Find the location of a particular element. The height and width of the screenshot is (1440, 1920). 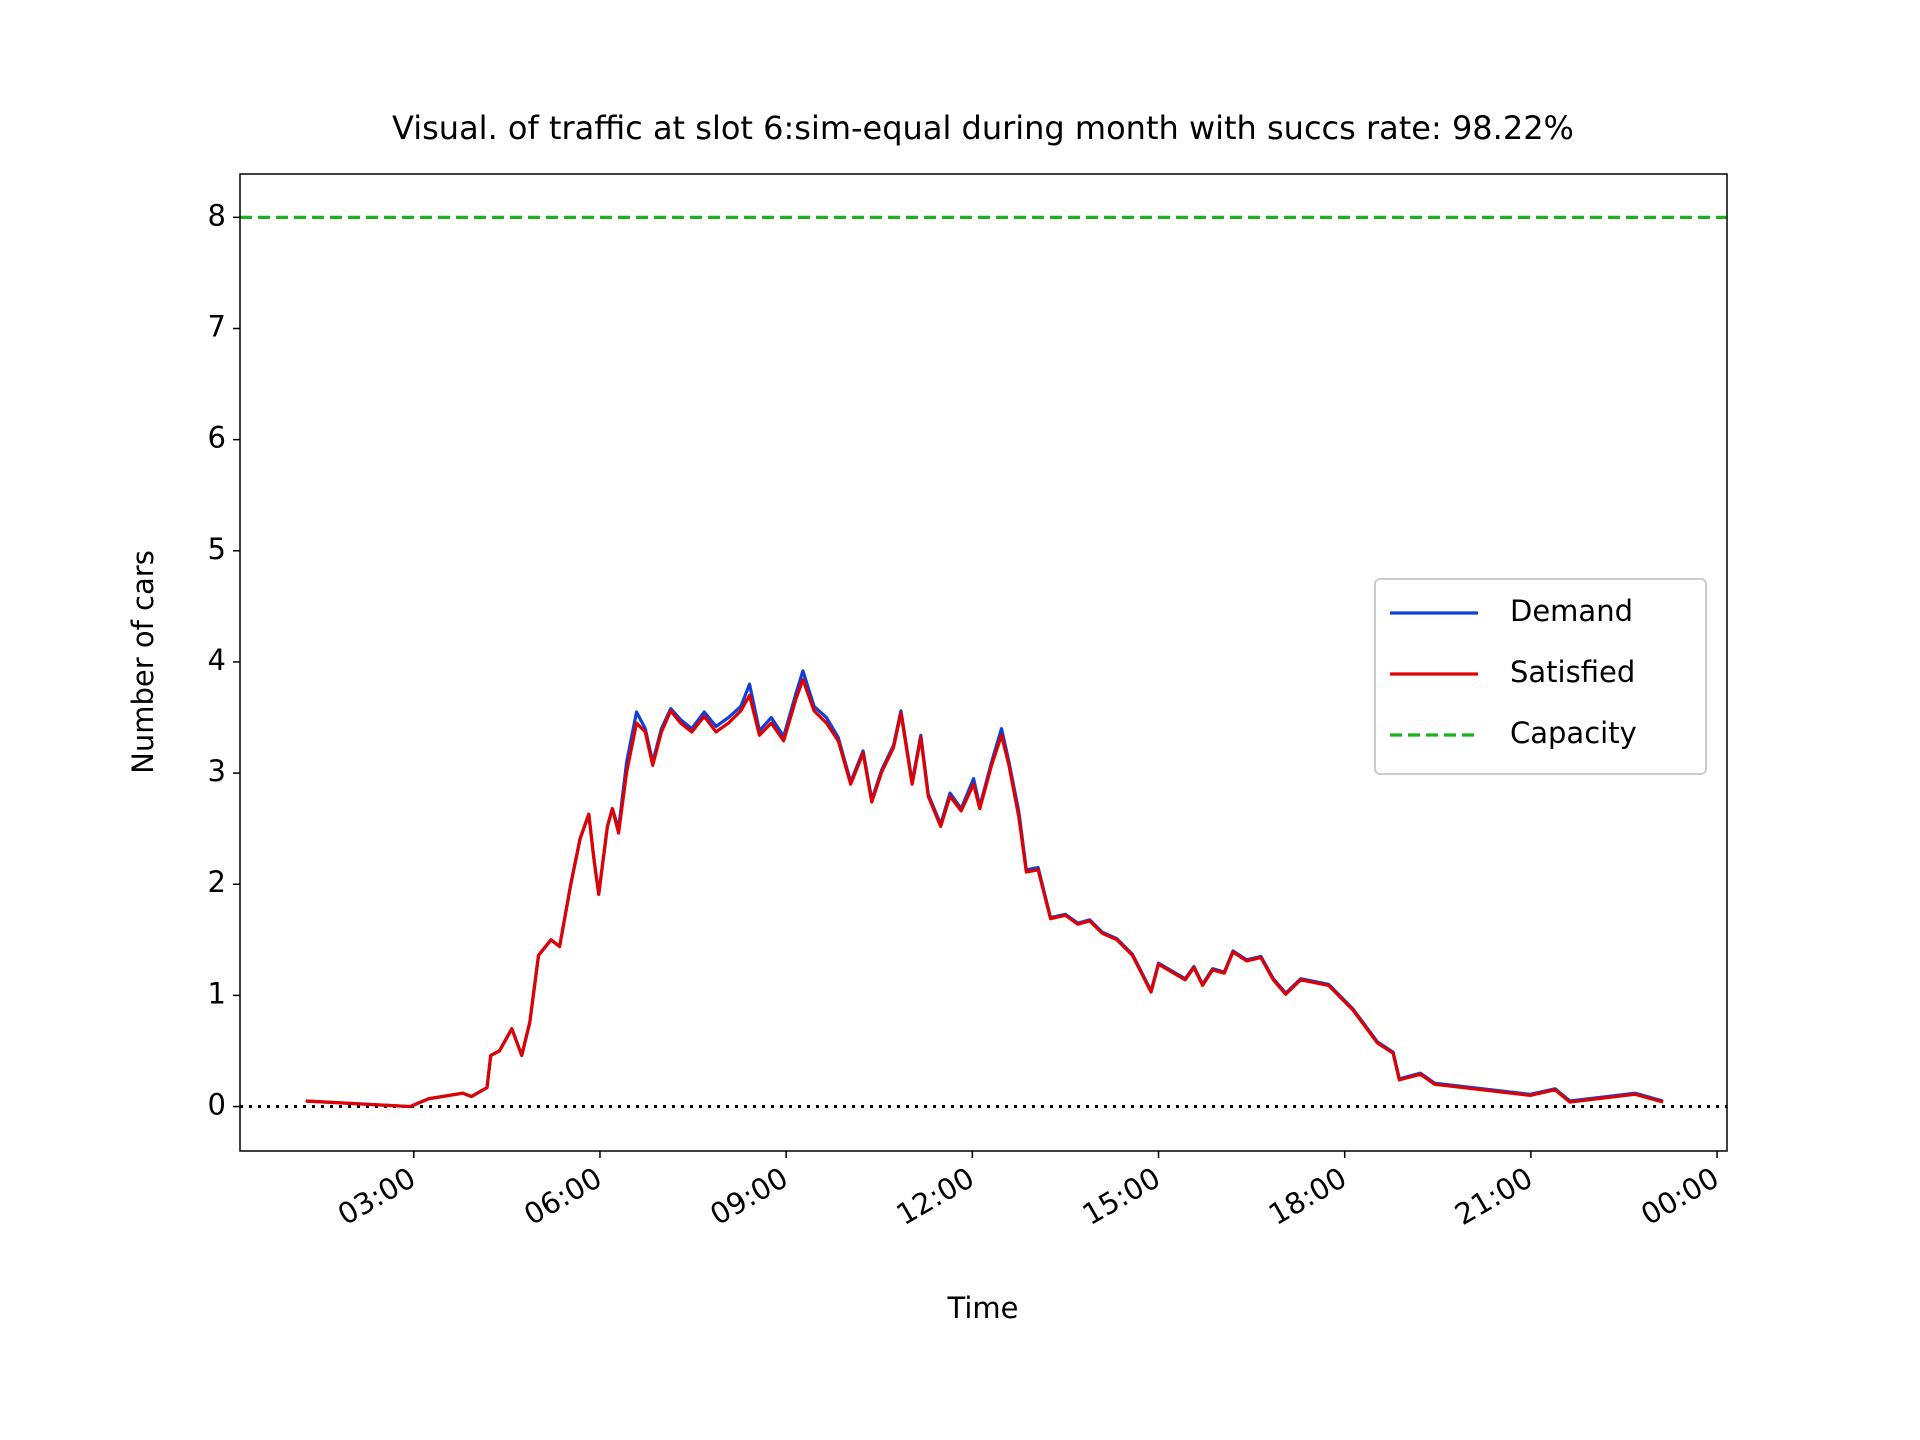

y-tick-label: 8 is located at coordinates (217, 215).